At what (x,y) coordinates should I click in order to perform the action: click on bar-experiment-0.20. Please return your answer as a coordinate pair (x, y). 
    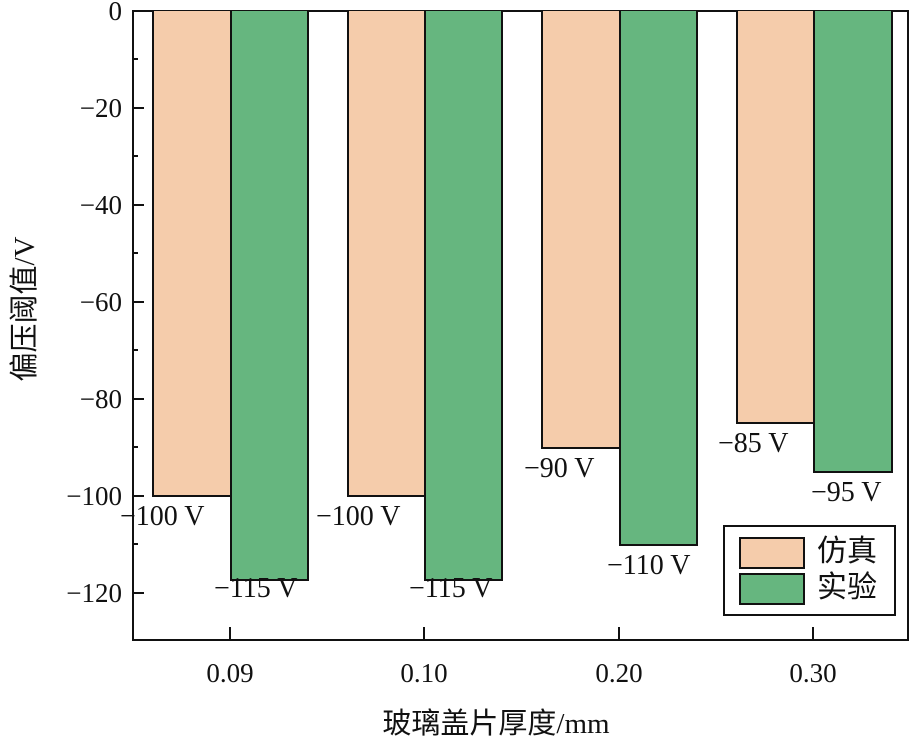
    Looking at the image, I should click on (658, 278).